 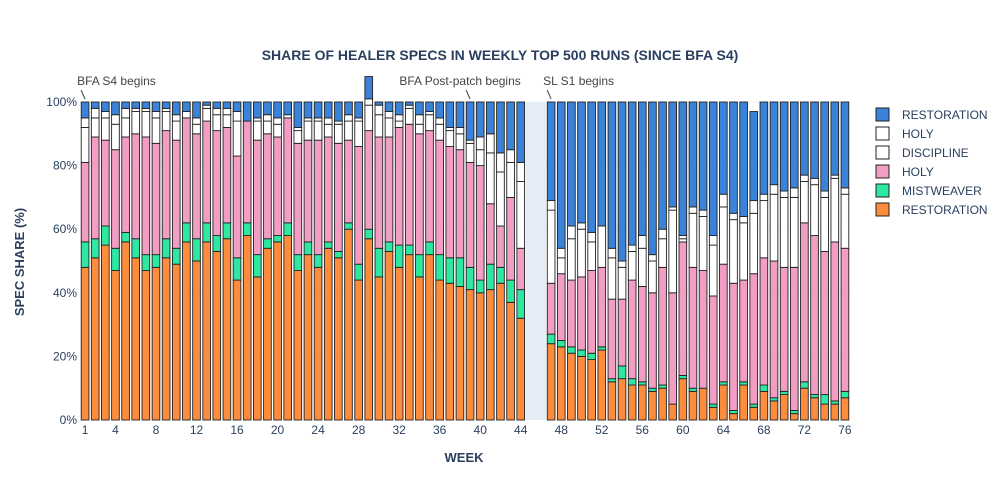 I want to click on y-tick-label: 40%, so click(x=65, y=293).